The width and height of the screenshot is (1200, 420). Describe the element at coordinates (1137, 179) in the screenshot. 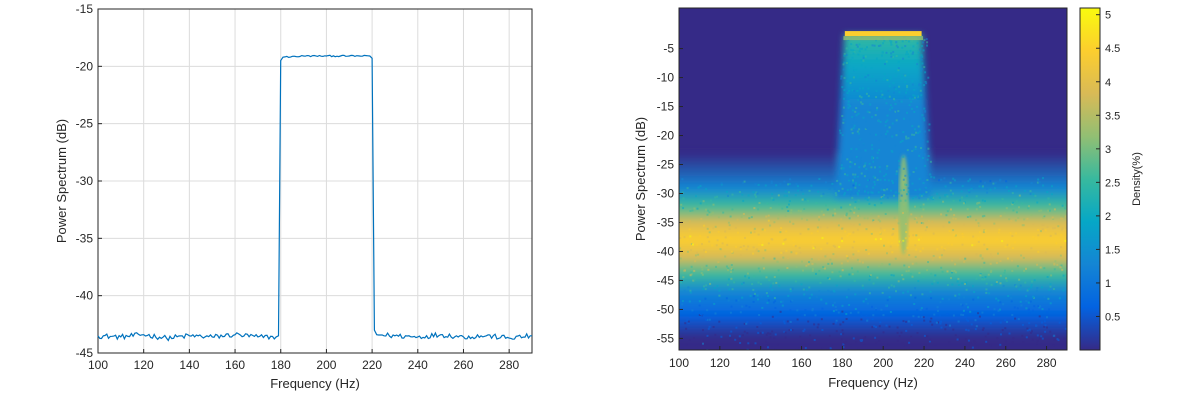

I see `colorbar-label: Density(%)` at that location.